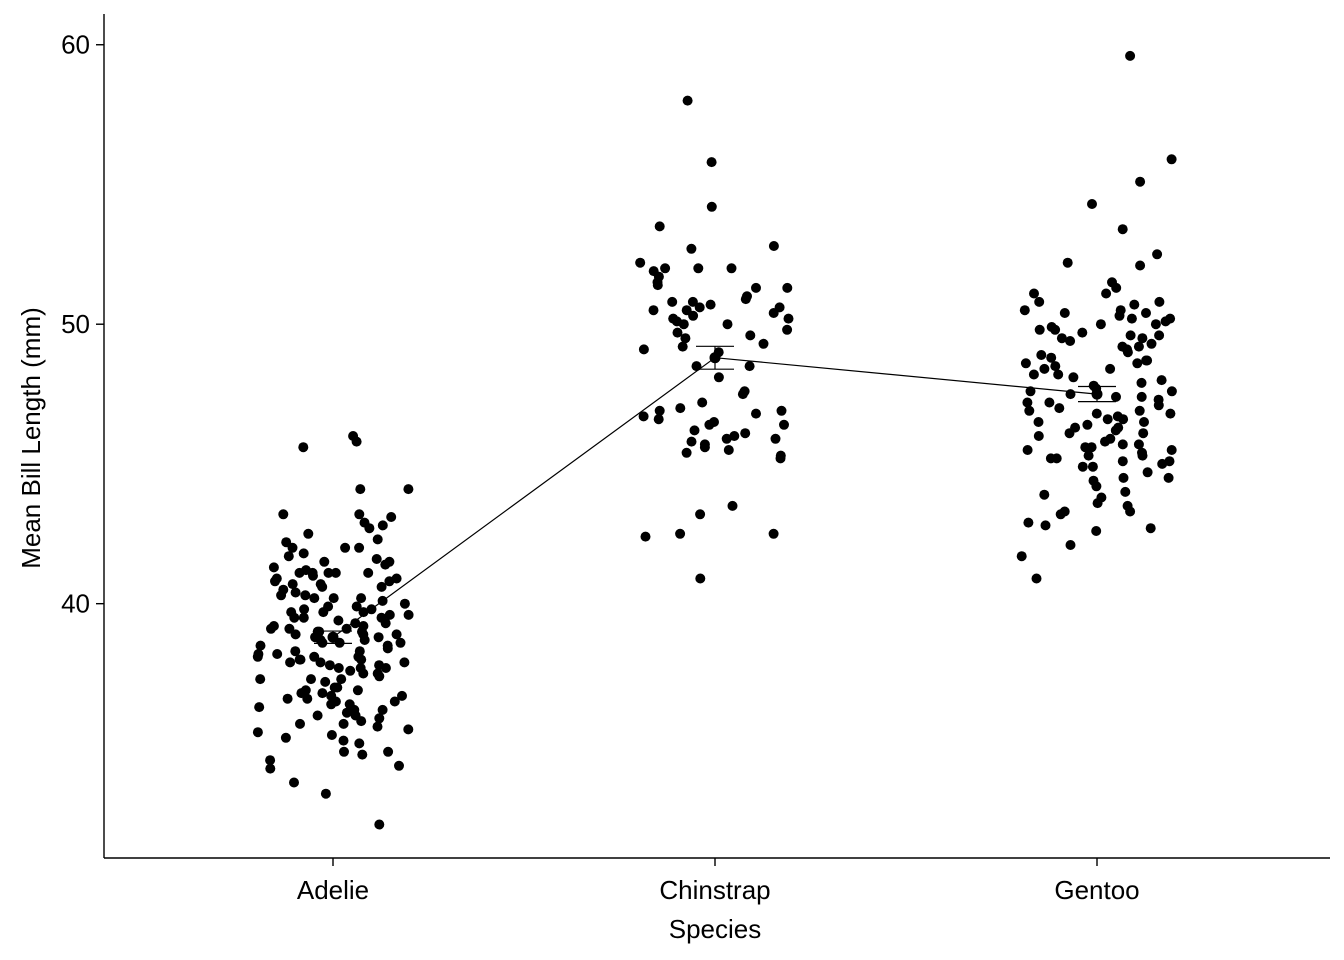 The image size is (1344, 960). Describe the element at coordinates (75, 45) in the screenshot. I see `y-tick-label: 60` at that location.